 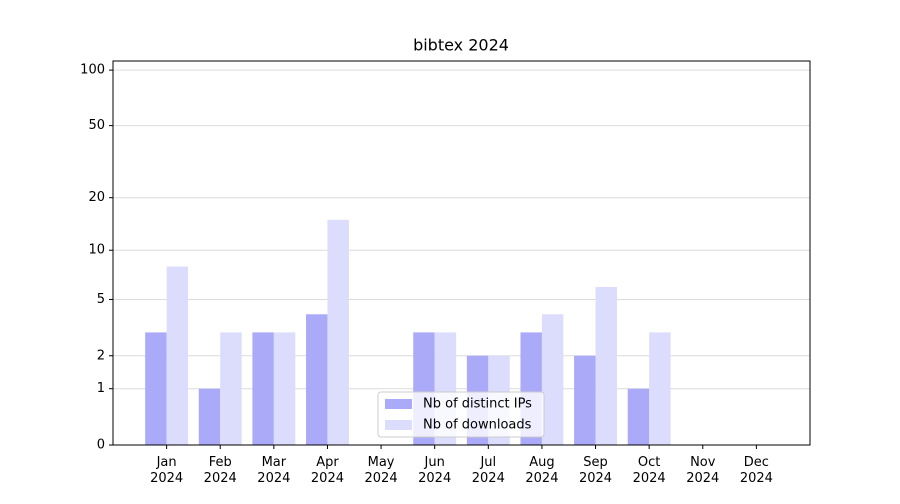 What do you see at coordinates (434, 470) in the screenshot?
I see `x-tick-label: Jun 2024` at bounding box center [434, 470].